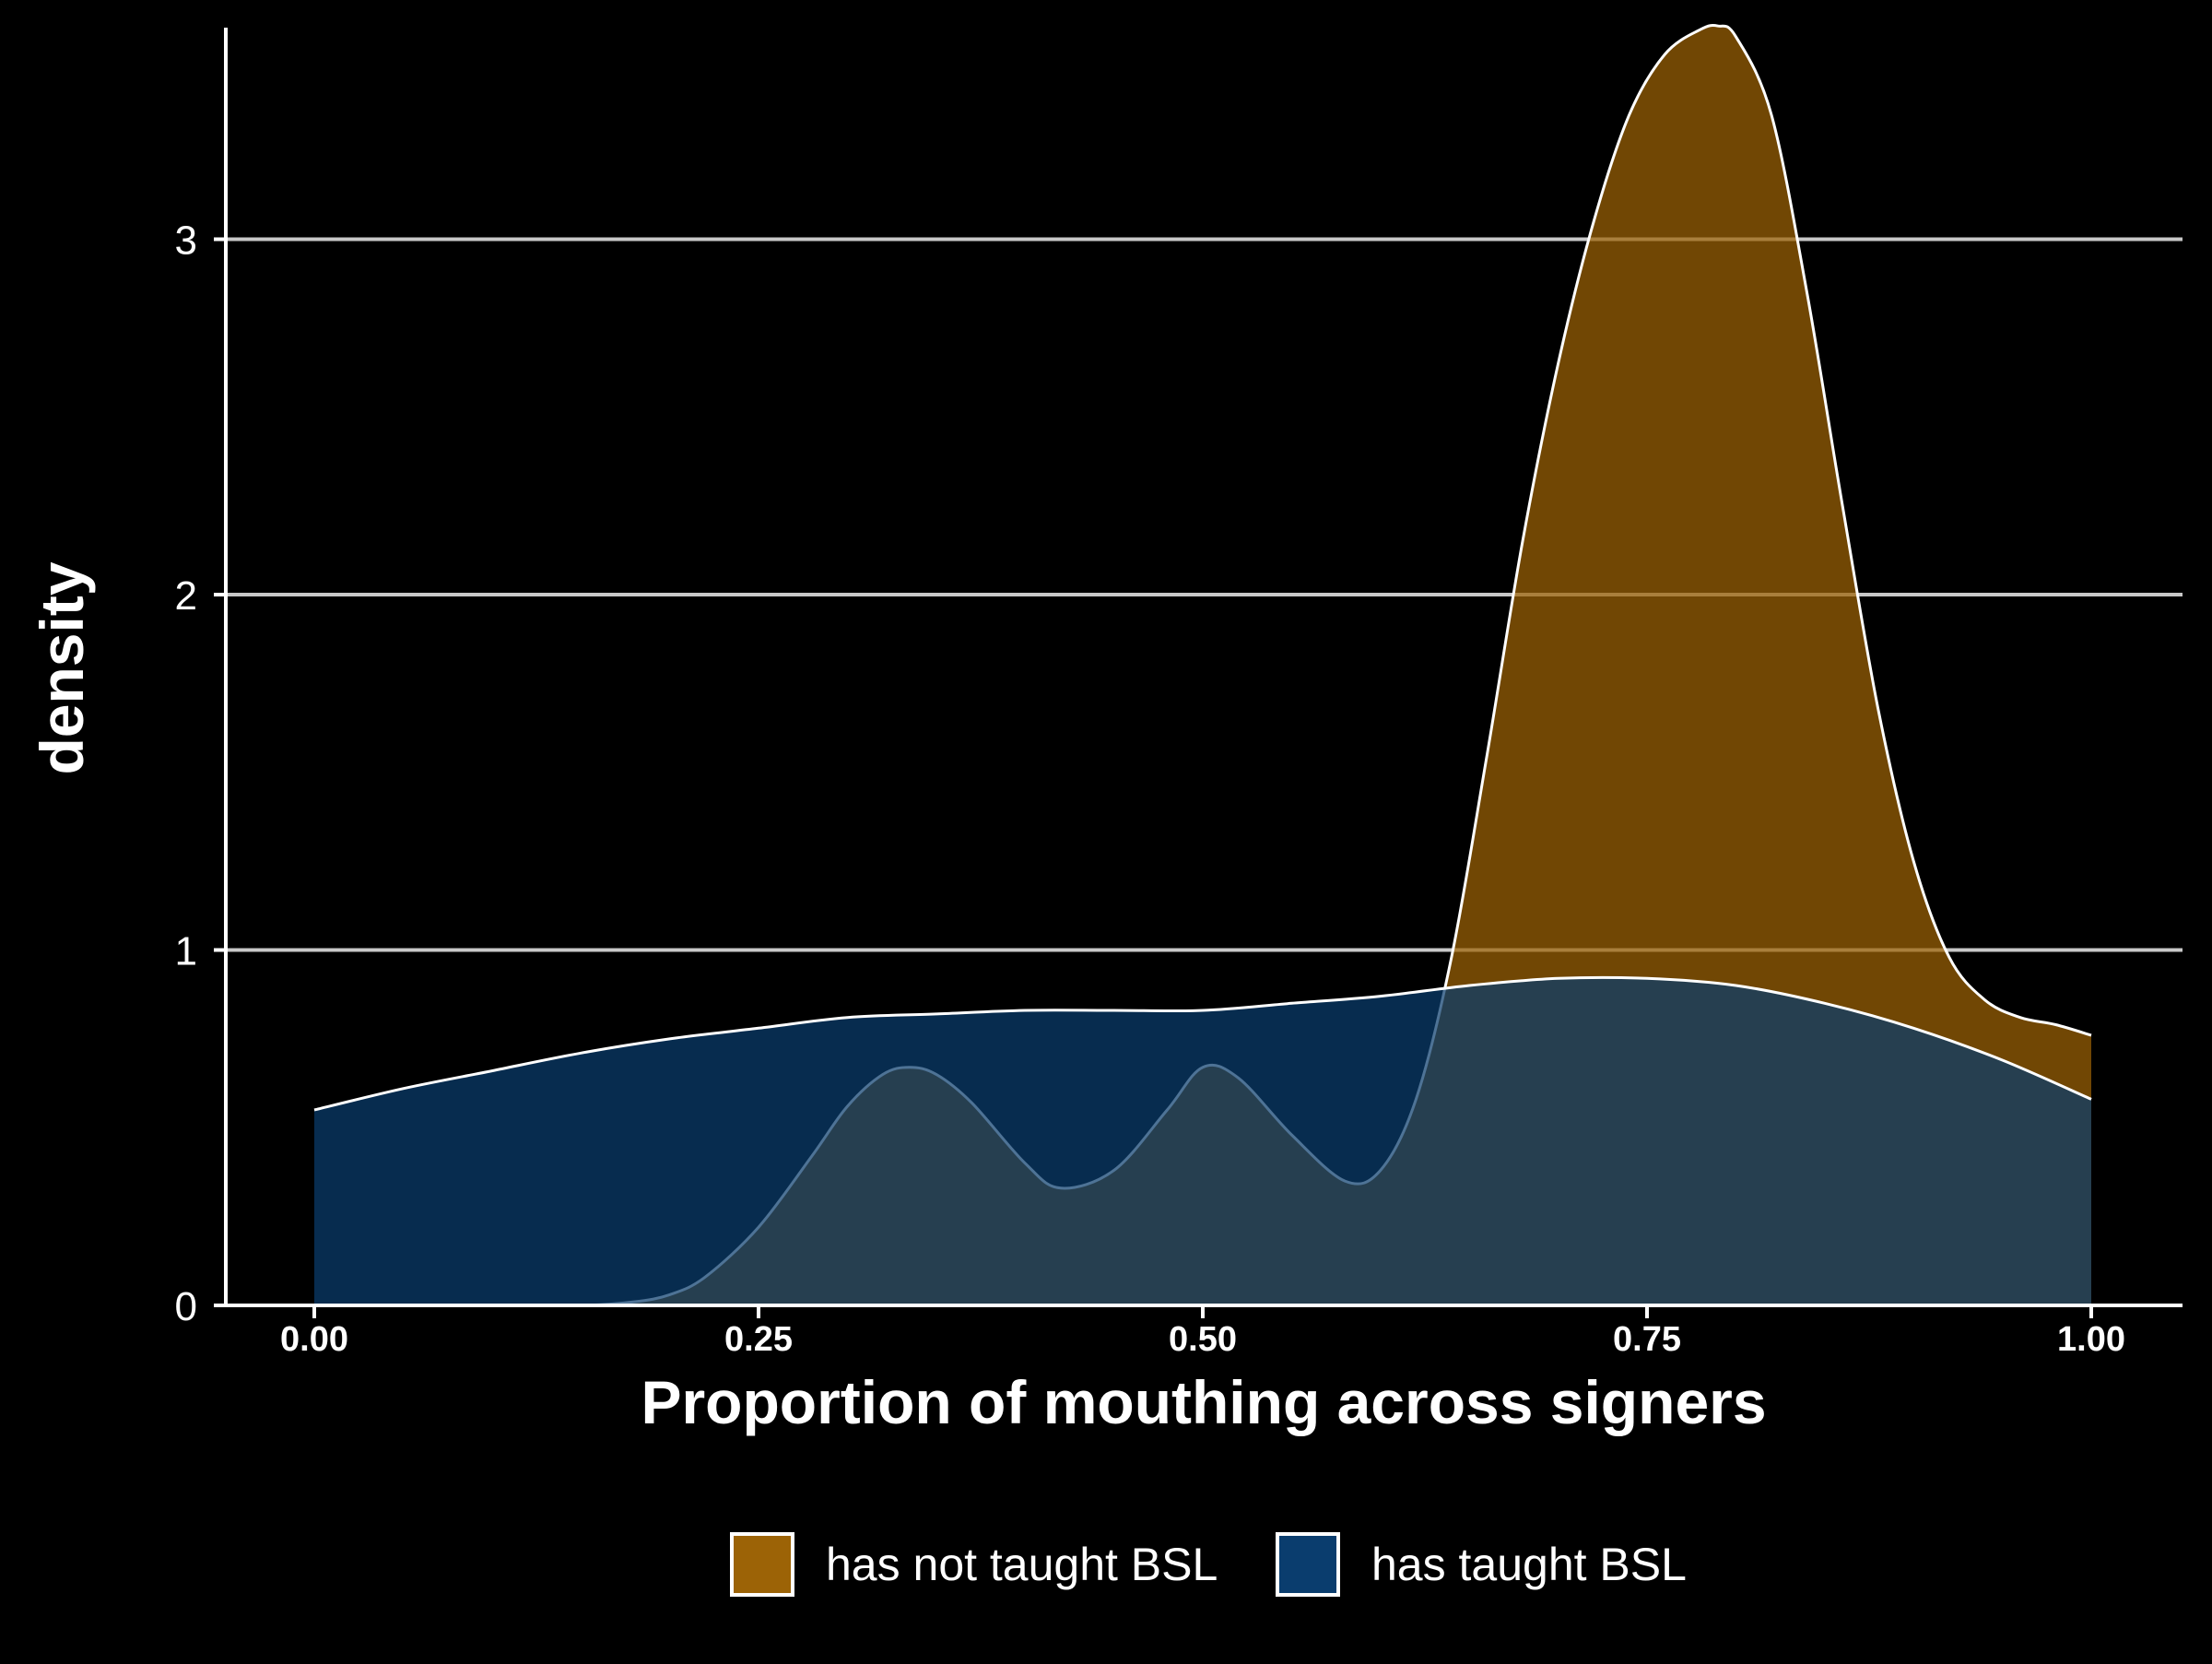  Describe the element at coordinates (1022, 1564) in the screenshot. I see `legend-label-not-taught: has not taught BSL` at that location.